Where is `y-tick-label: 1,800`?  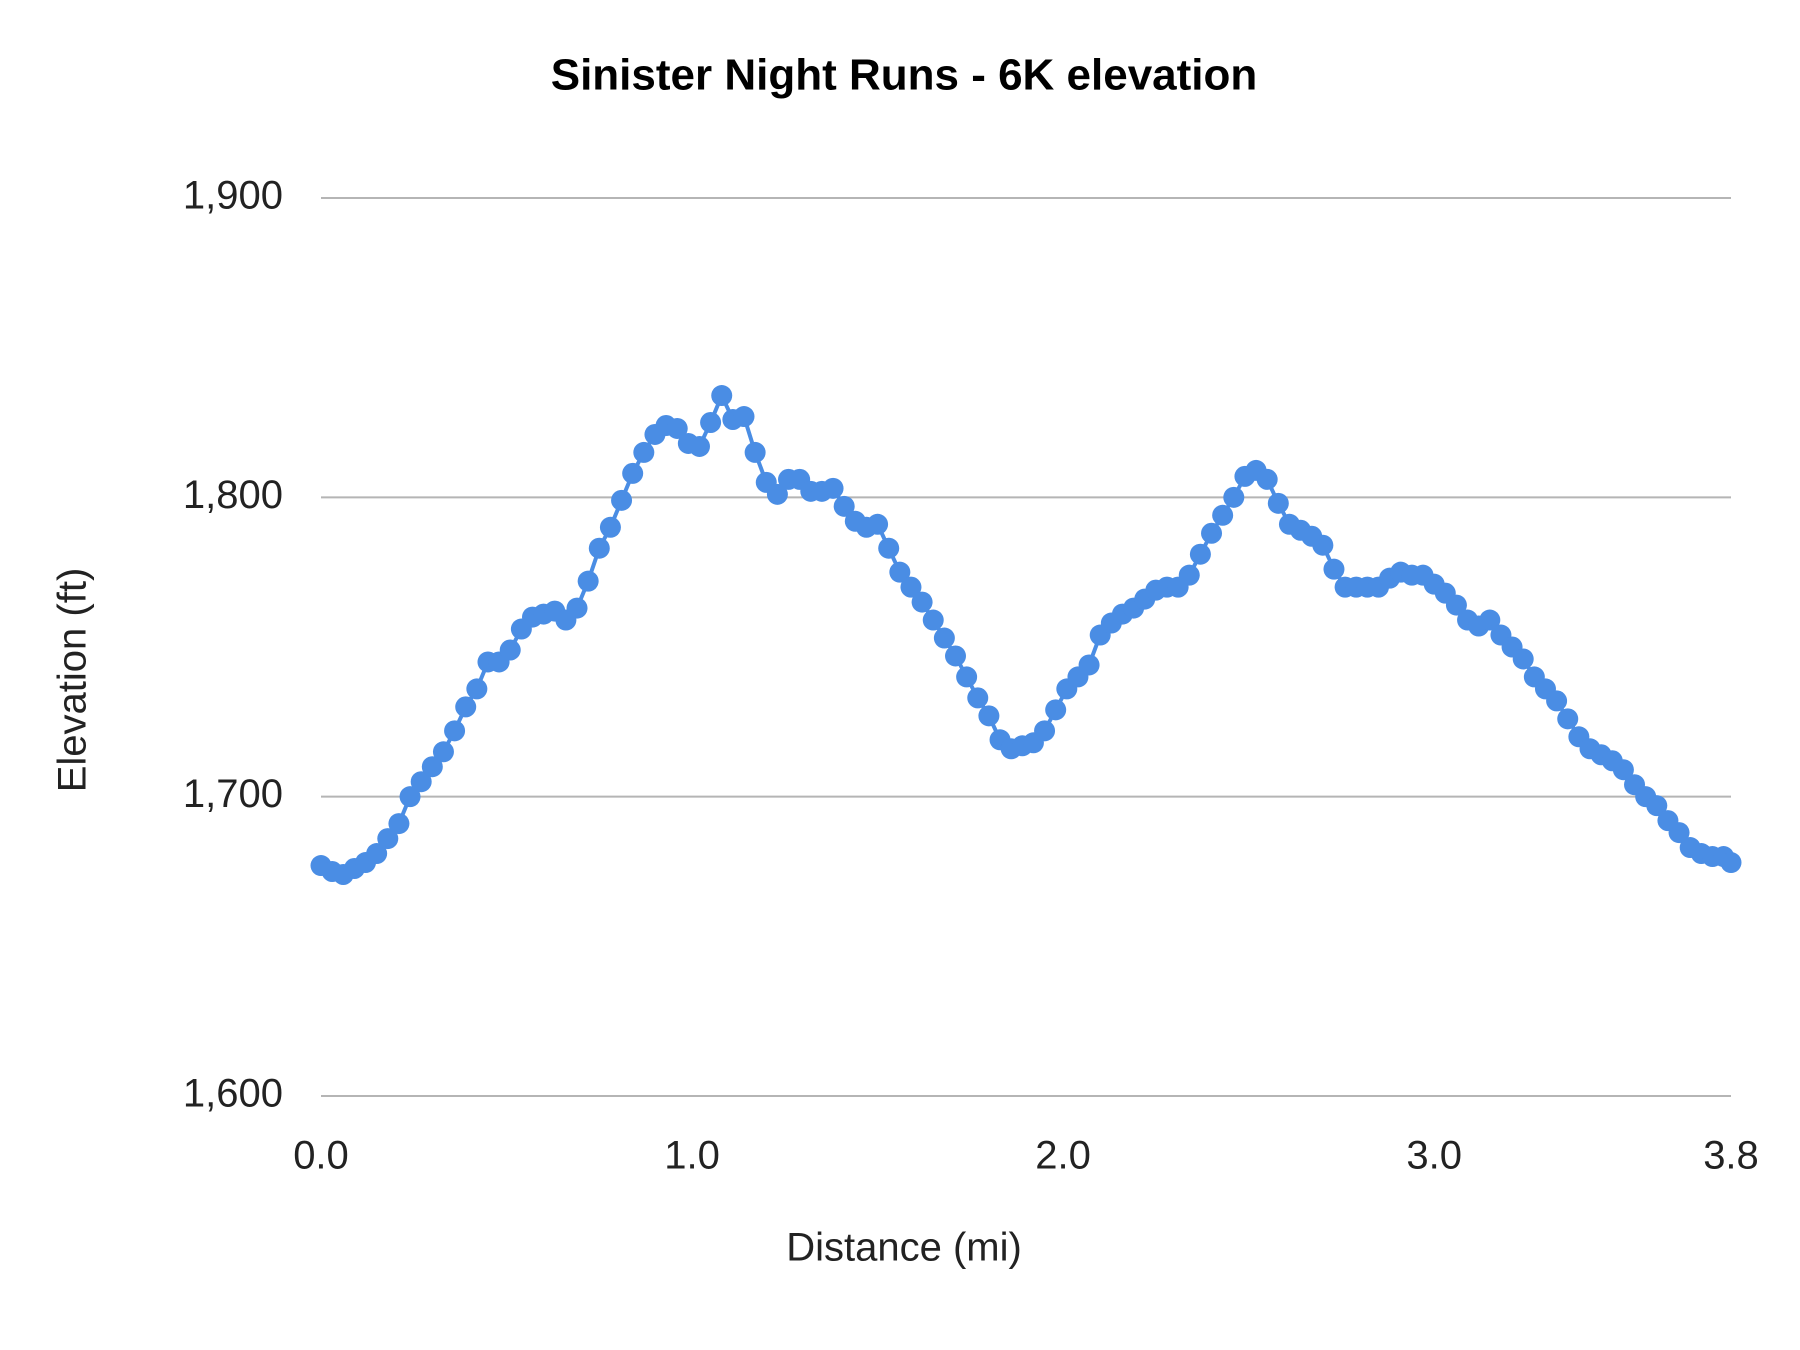 y-tick-label: 1,800 is located at coordinates (233, 495).